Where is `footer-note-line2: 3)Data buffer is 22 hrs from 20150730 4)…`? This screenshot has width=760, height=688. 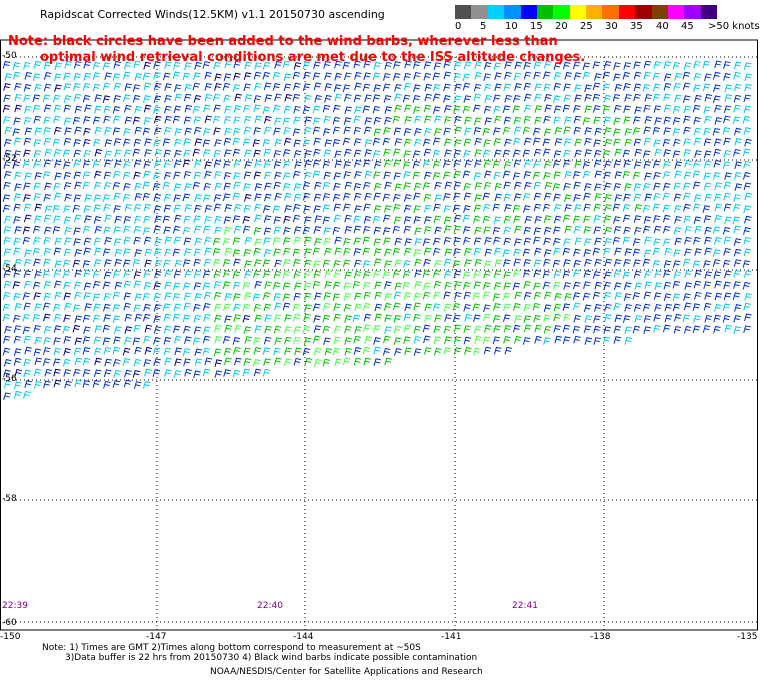 footer-note-line2: 3)Data buffer is 22 hrs from 20150730 4)… is located at coordinates (271, 658).